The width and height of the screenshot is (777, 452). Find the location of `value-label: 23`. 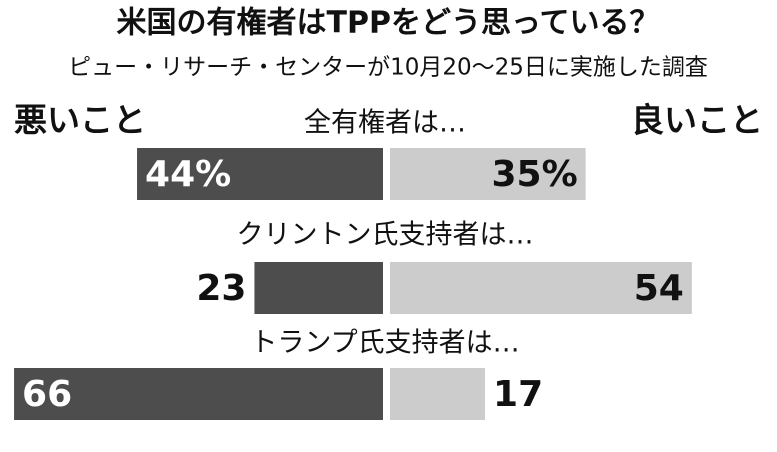

value-label: 23 is located at coordinates (221, 288).